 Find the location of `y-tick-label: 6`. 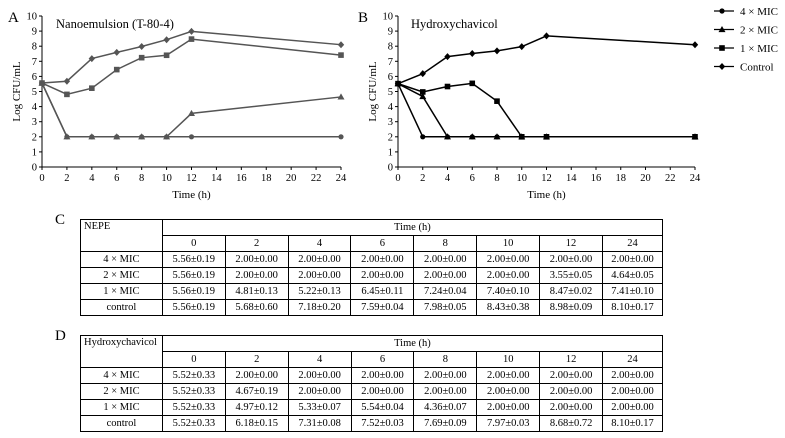

y-tick-label: 6 is located at coordinates (390, 77).